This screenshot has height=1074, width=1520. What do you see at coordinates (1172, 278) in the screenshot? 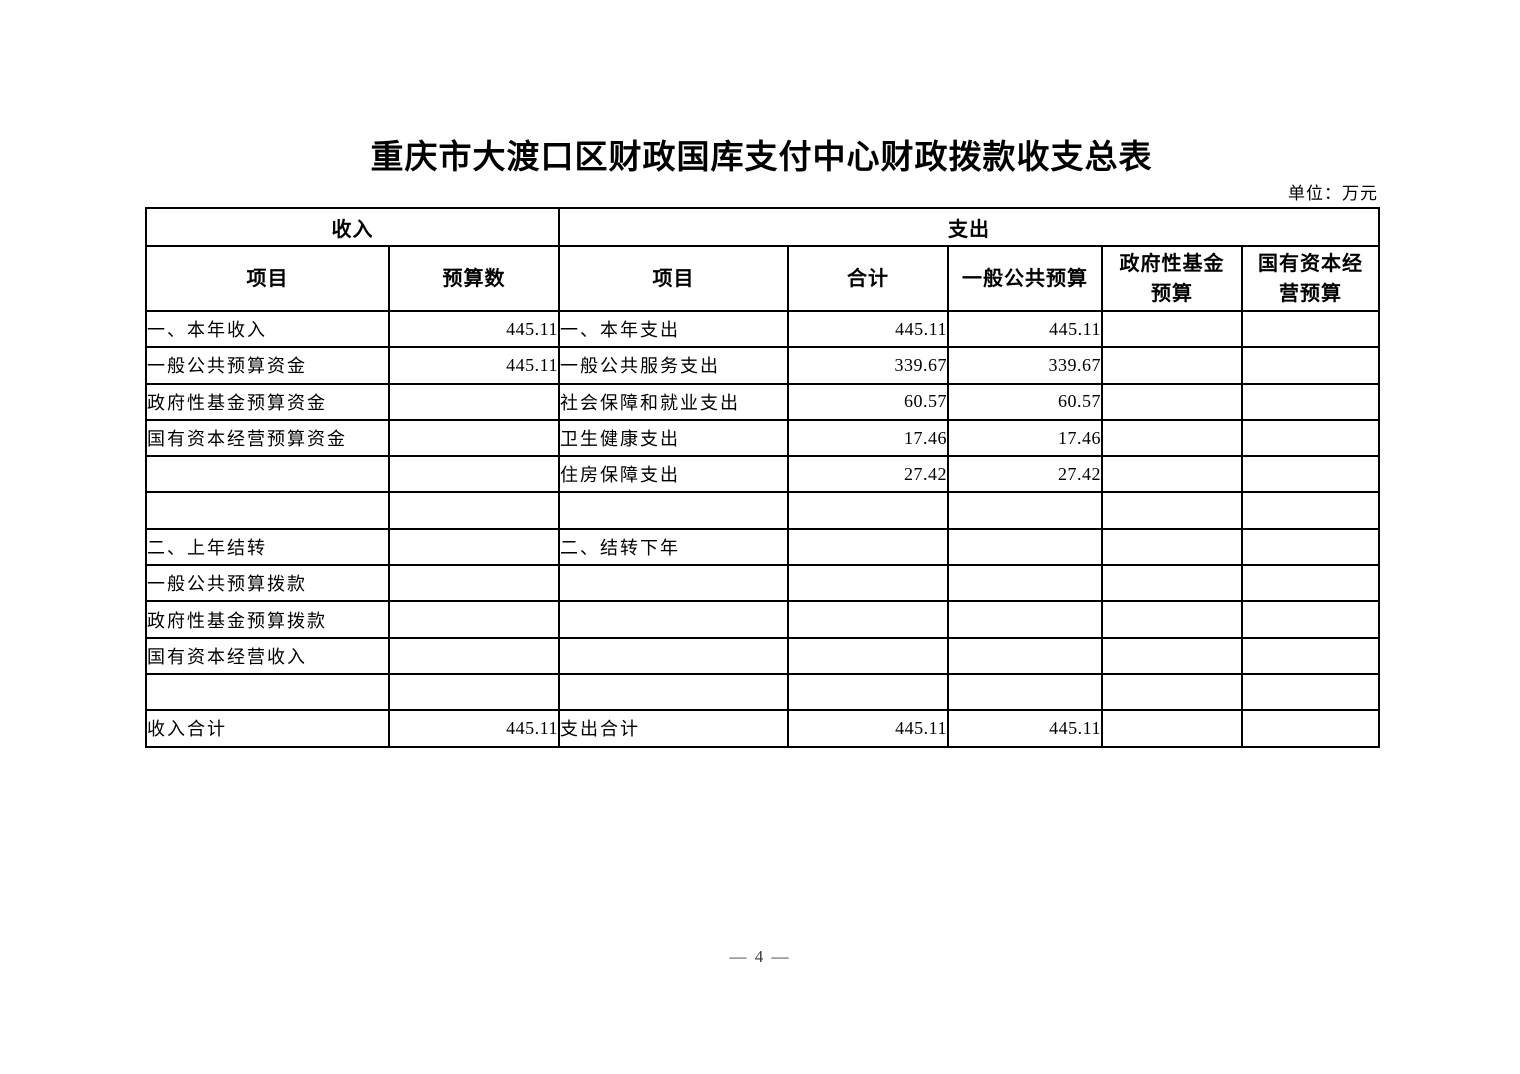
I see `column-header-gov-fund-budget: 政府性基金 预算` at bounding box center [1172, 278].